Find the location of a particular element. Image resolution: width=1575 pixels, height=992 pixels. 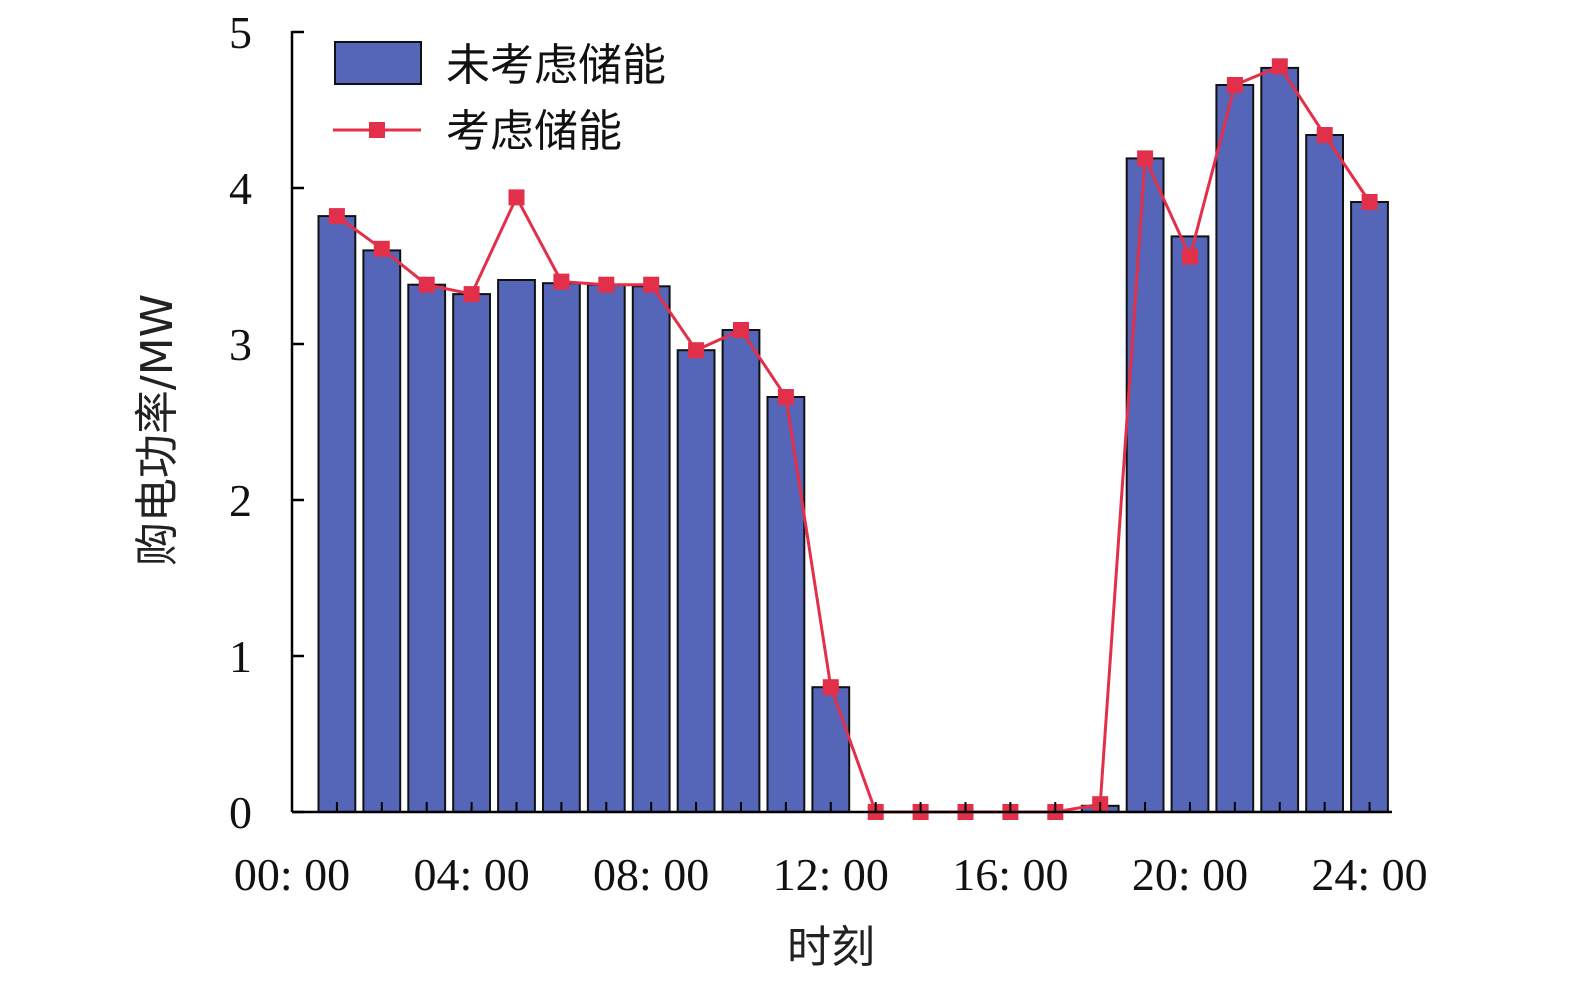

legend-label-line: 考虑储能 is located at coordinates (534, 131).